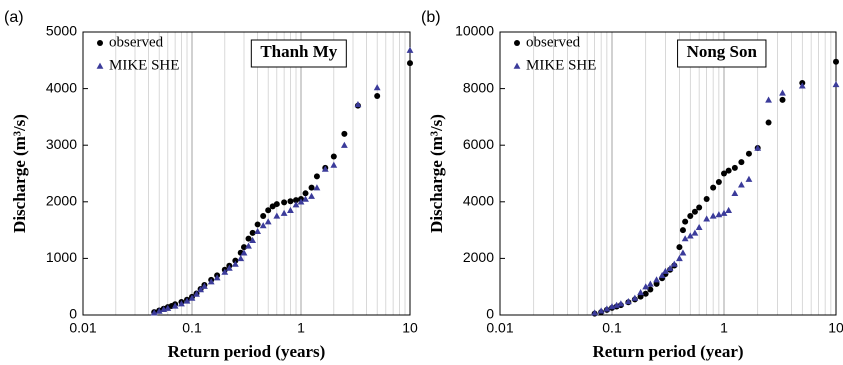 This screenshot has width=843, height=365. I want to click on y-tick-label: 3000, so click(61, 144).